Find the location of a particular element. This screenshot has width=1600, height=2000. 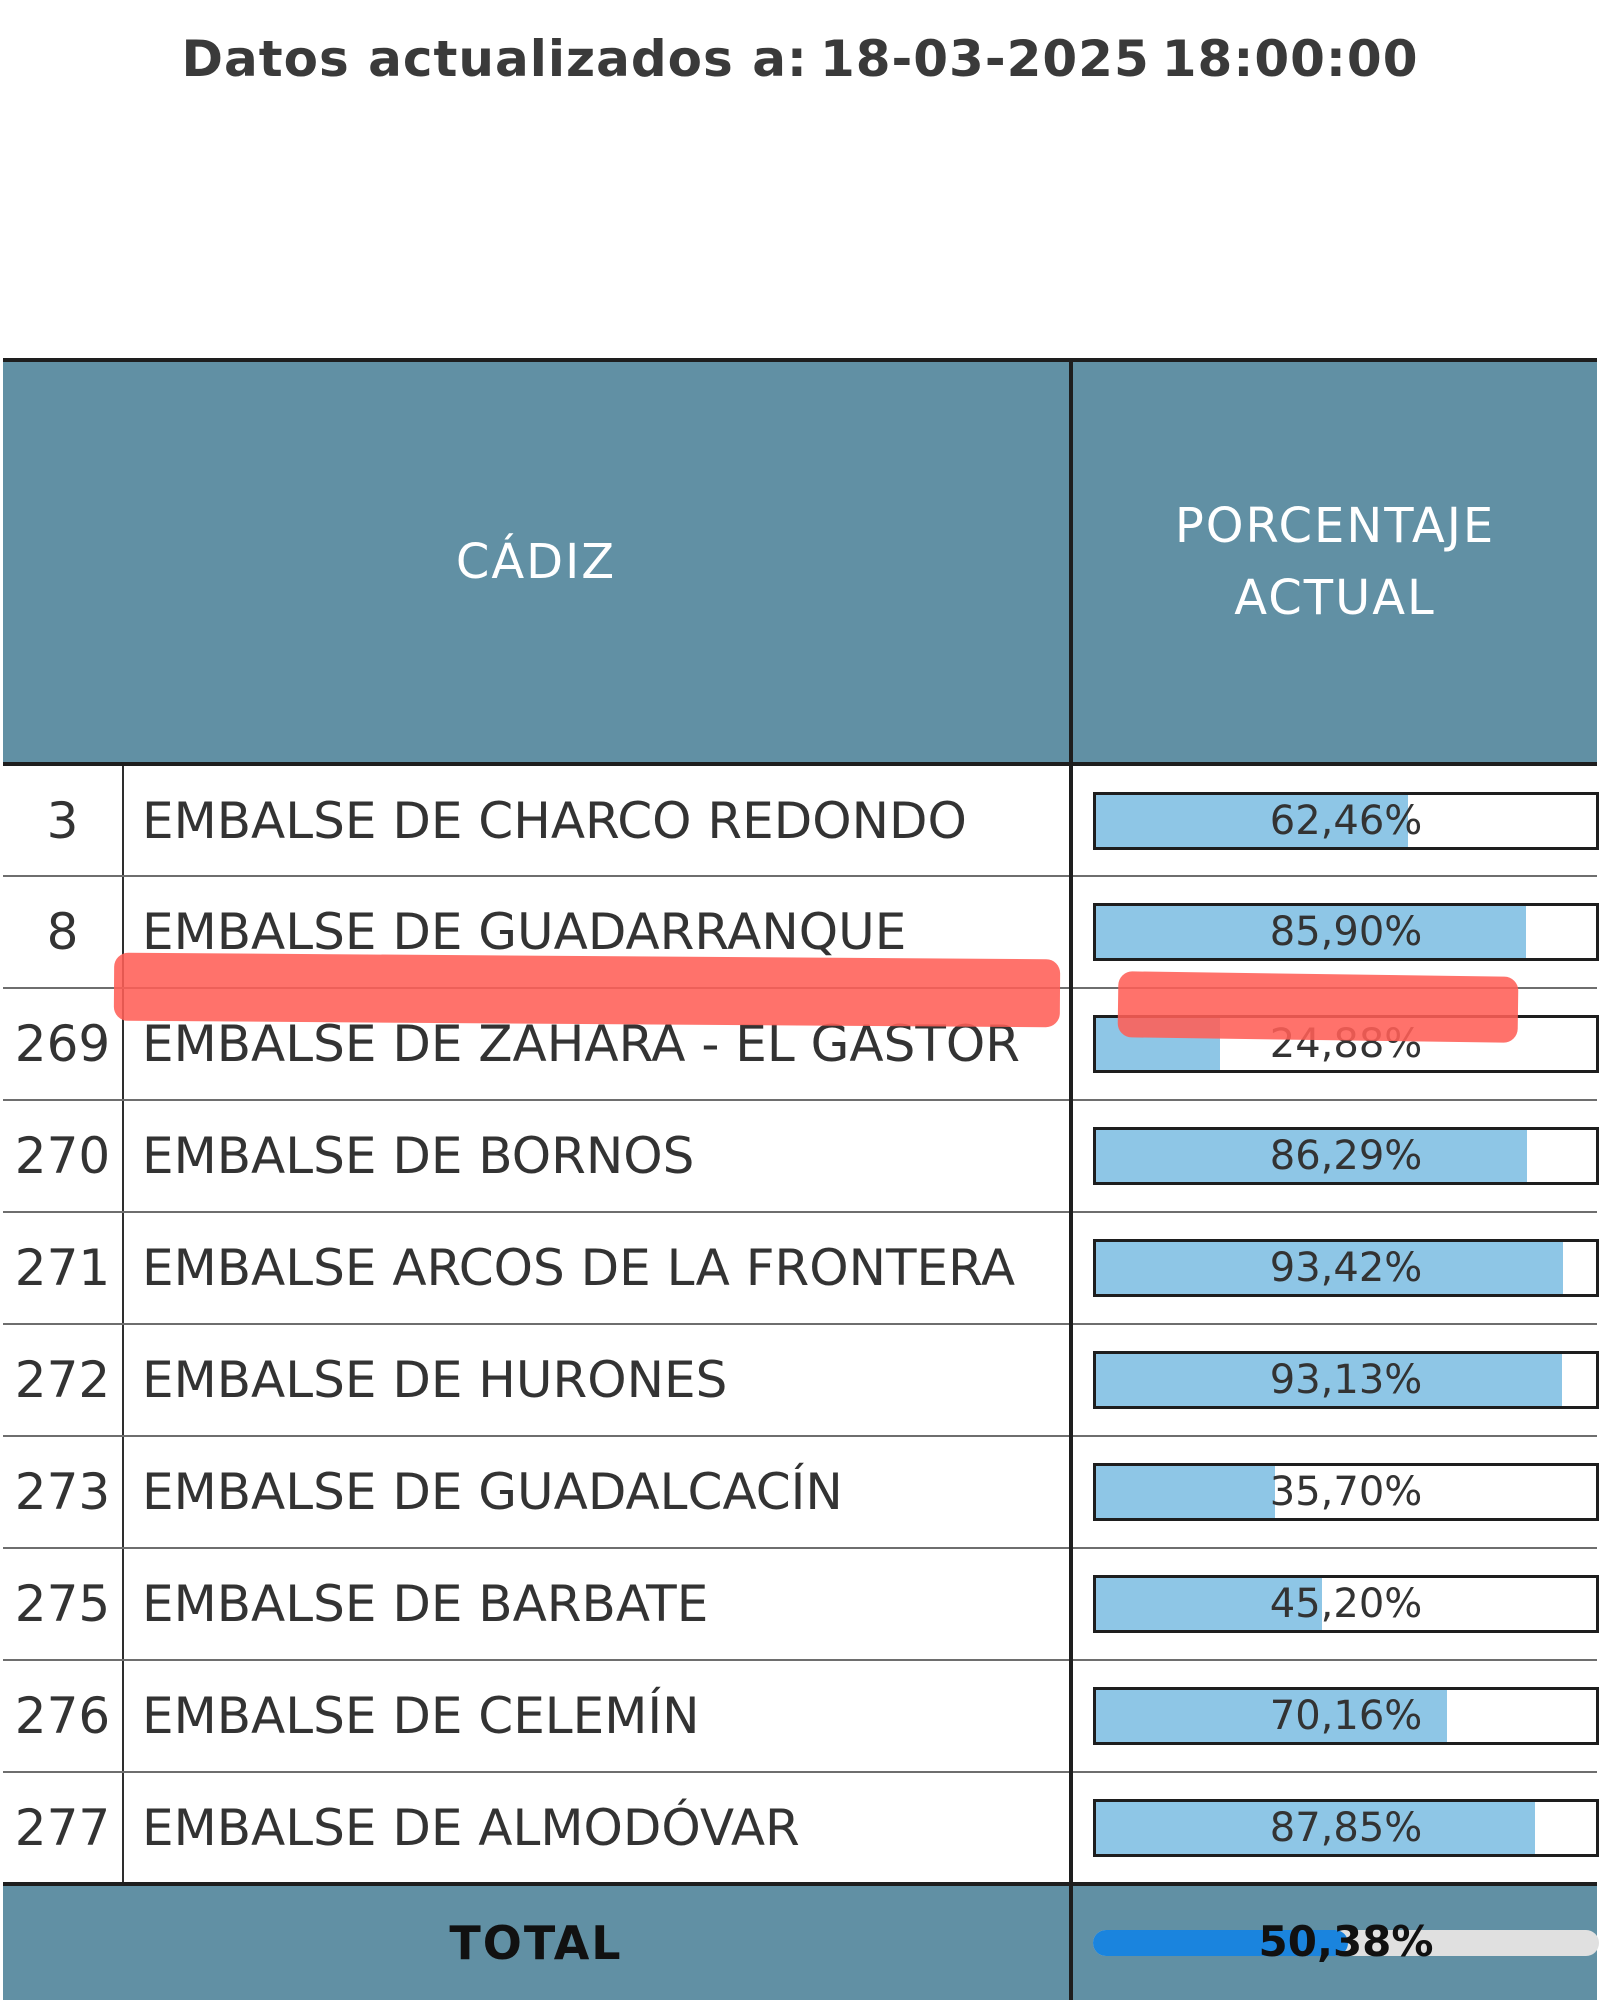

reservoir-percent-cell: 87,85% is located at coordinates (1335, 1828).